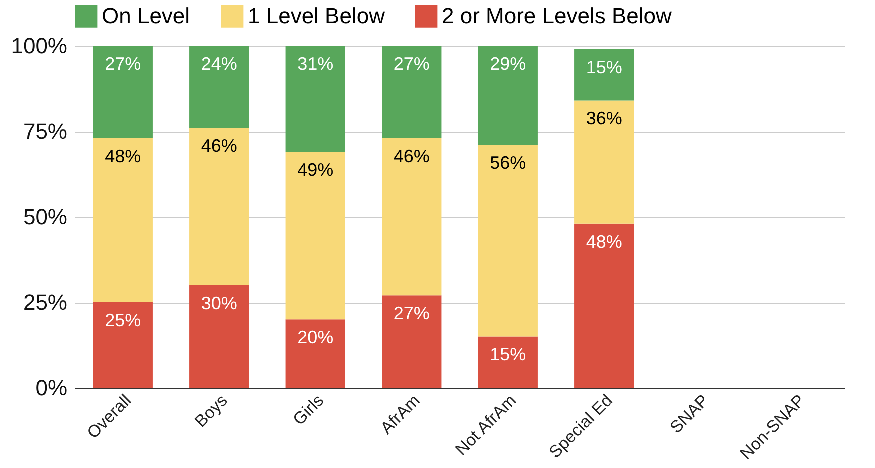  I want to click on y-tick-label: 100%, so click(39, 46).